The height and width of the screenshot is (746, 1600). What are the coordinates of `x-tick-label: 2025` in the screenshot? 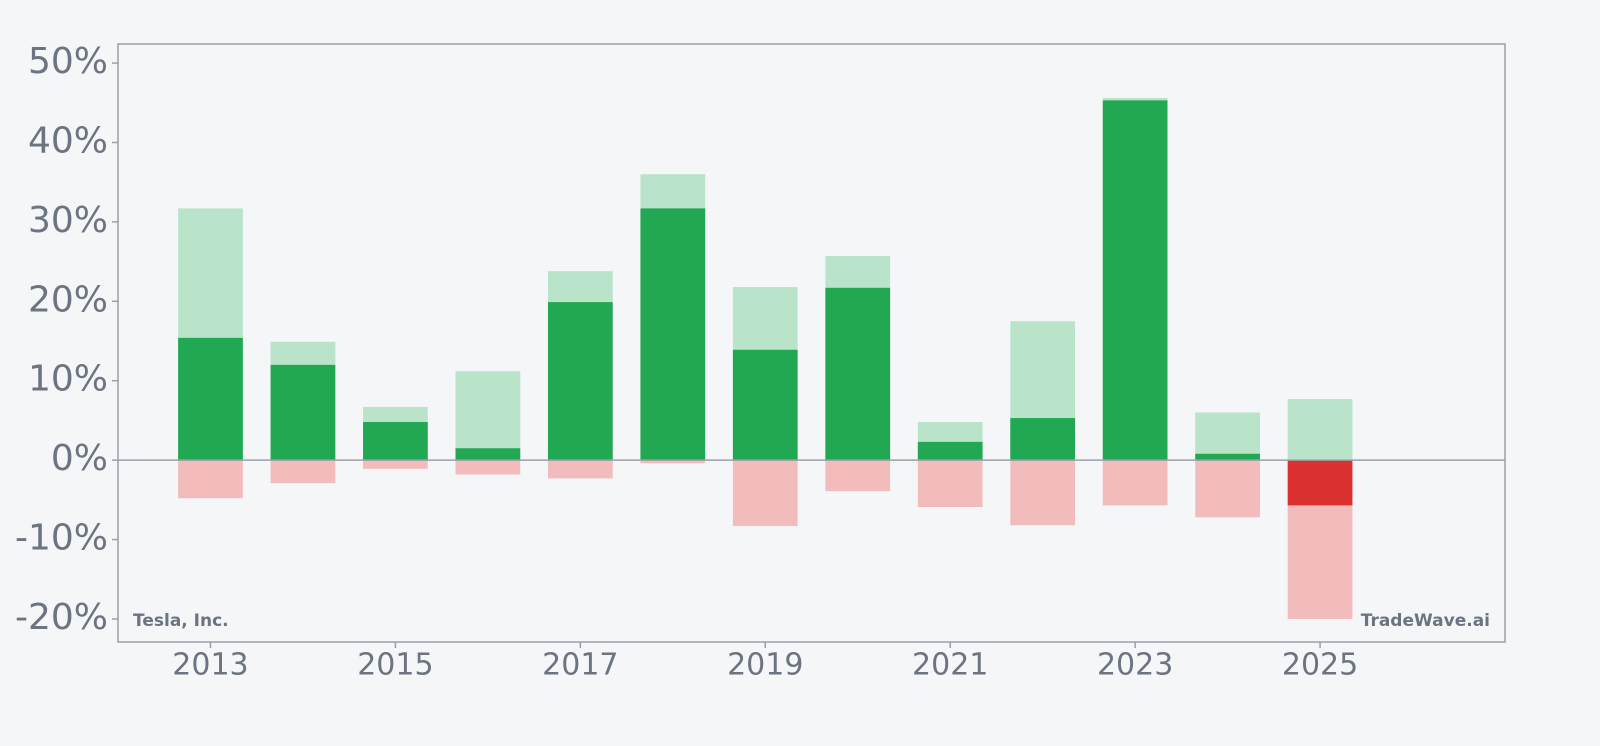 It's located at (1320, 665).